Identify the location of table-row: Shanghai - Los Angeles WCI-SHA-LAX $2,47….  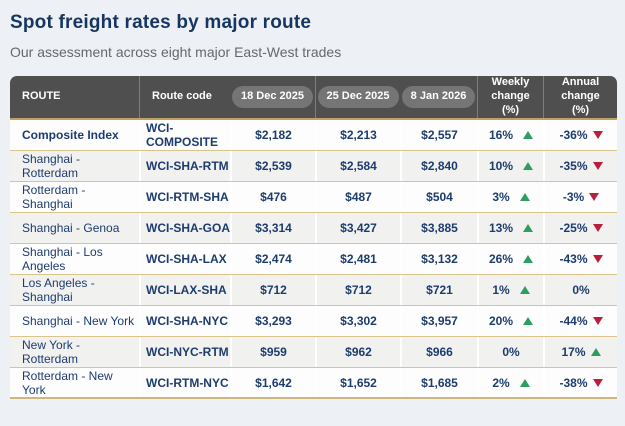
(313, 259).